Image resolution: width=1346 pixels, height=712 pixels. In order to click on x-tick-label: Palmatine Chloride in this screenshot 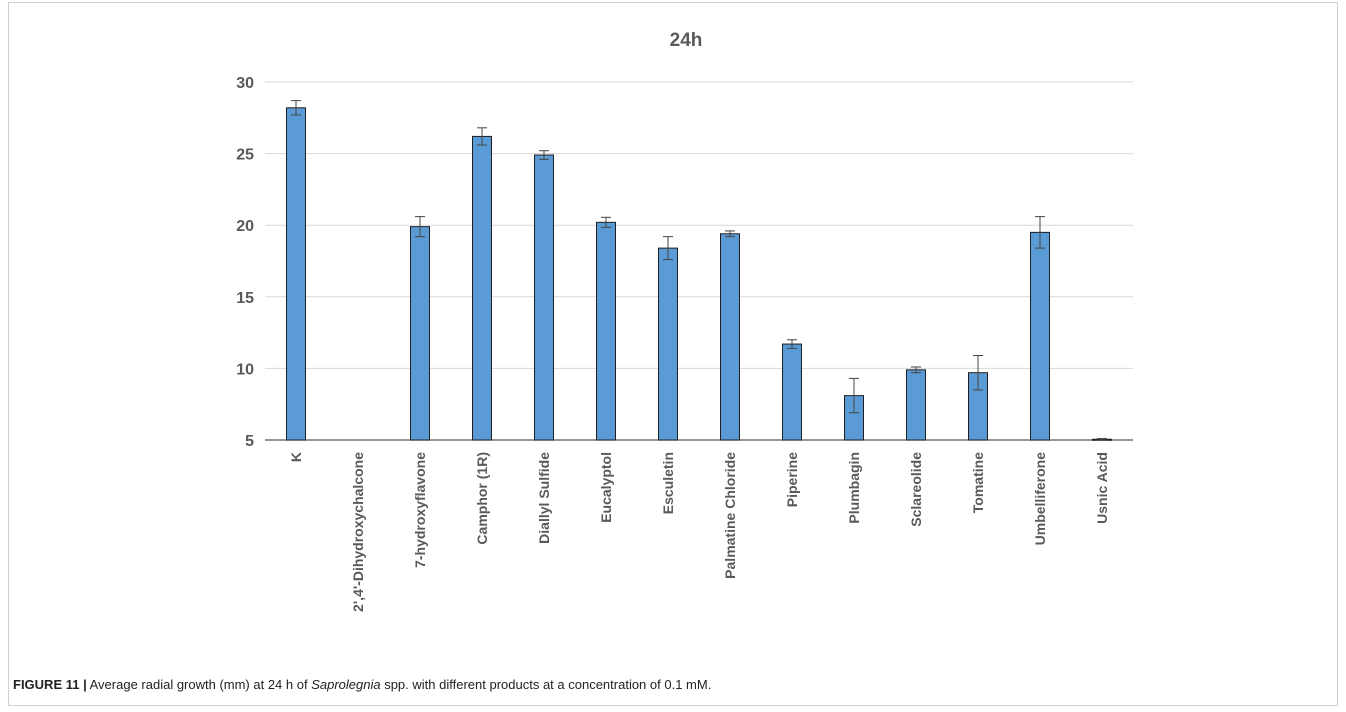, I will do `click(730, 515)`.